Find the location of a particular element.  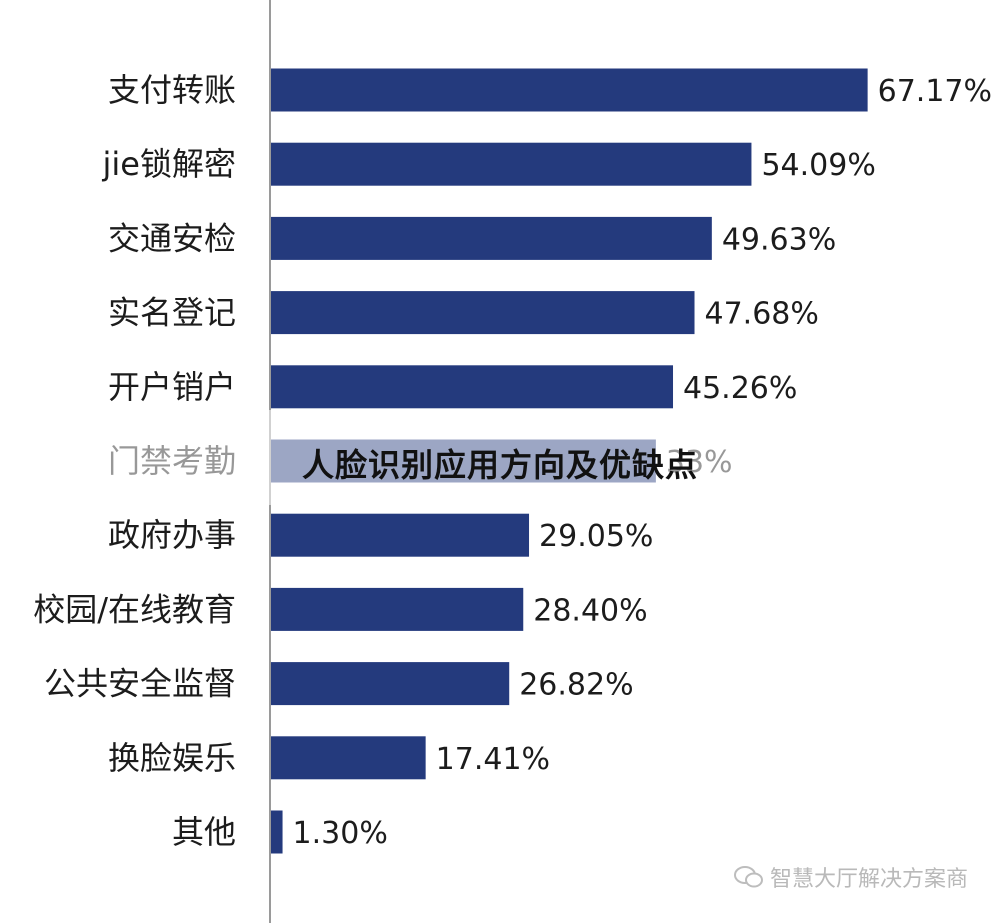

category-label: 其他 is located at coordinates (204, 832).